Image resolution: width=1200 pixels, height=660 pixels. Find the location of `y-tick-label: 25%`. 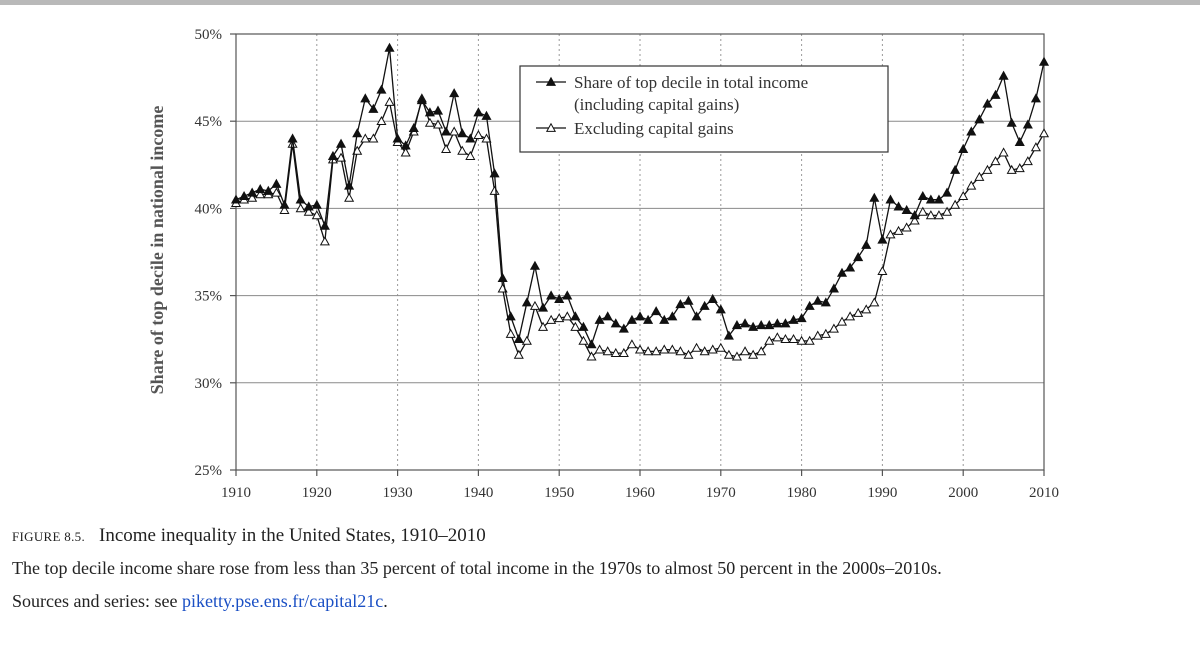

y-tick-label: 25% is located at coordinates (209, 471).